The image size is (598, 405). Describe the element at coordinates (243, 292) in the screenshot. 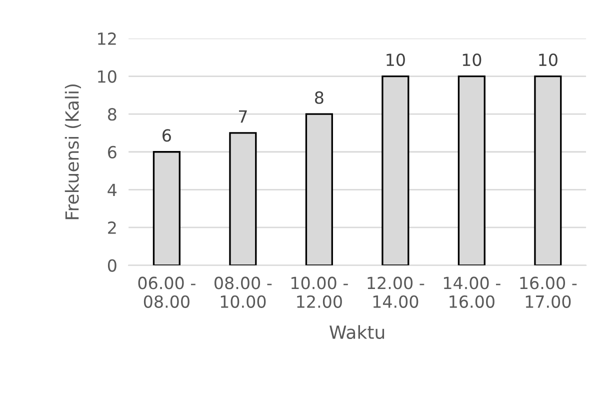

I see `x-tick-label: 08.00 - 10.00` at that location.